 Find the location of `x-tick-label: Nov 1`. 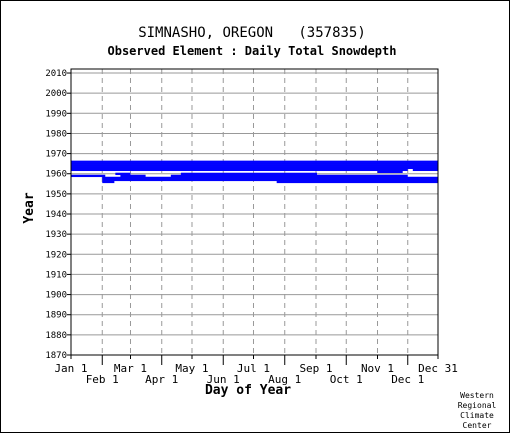

x-tick-label: Nov 1 is located at coordinates (377, 368).